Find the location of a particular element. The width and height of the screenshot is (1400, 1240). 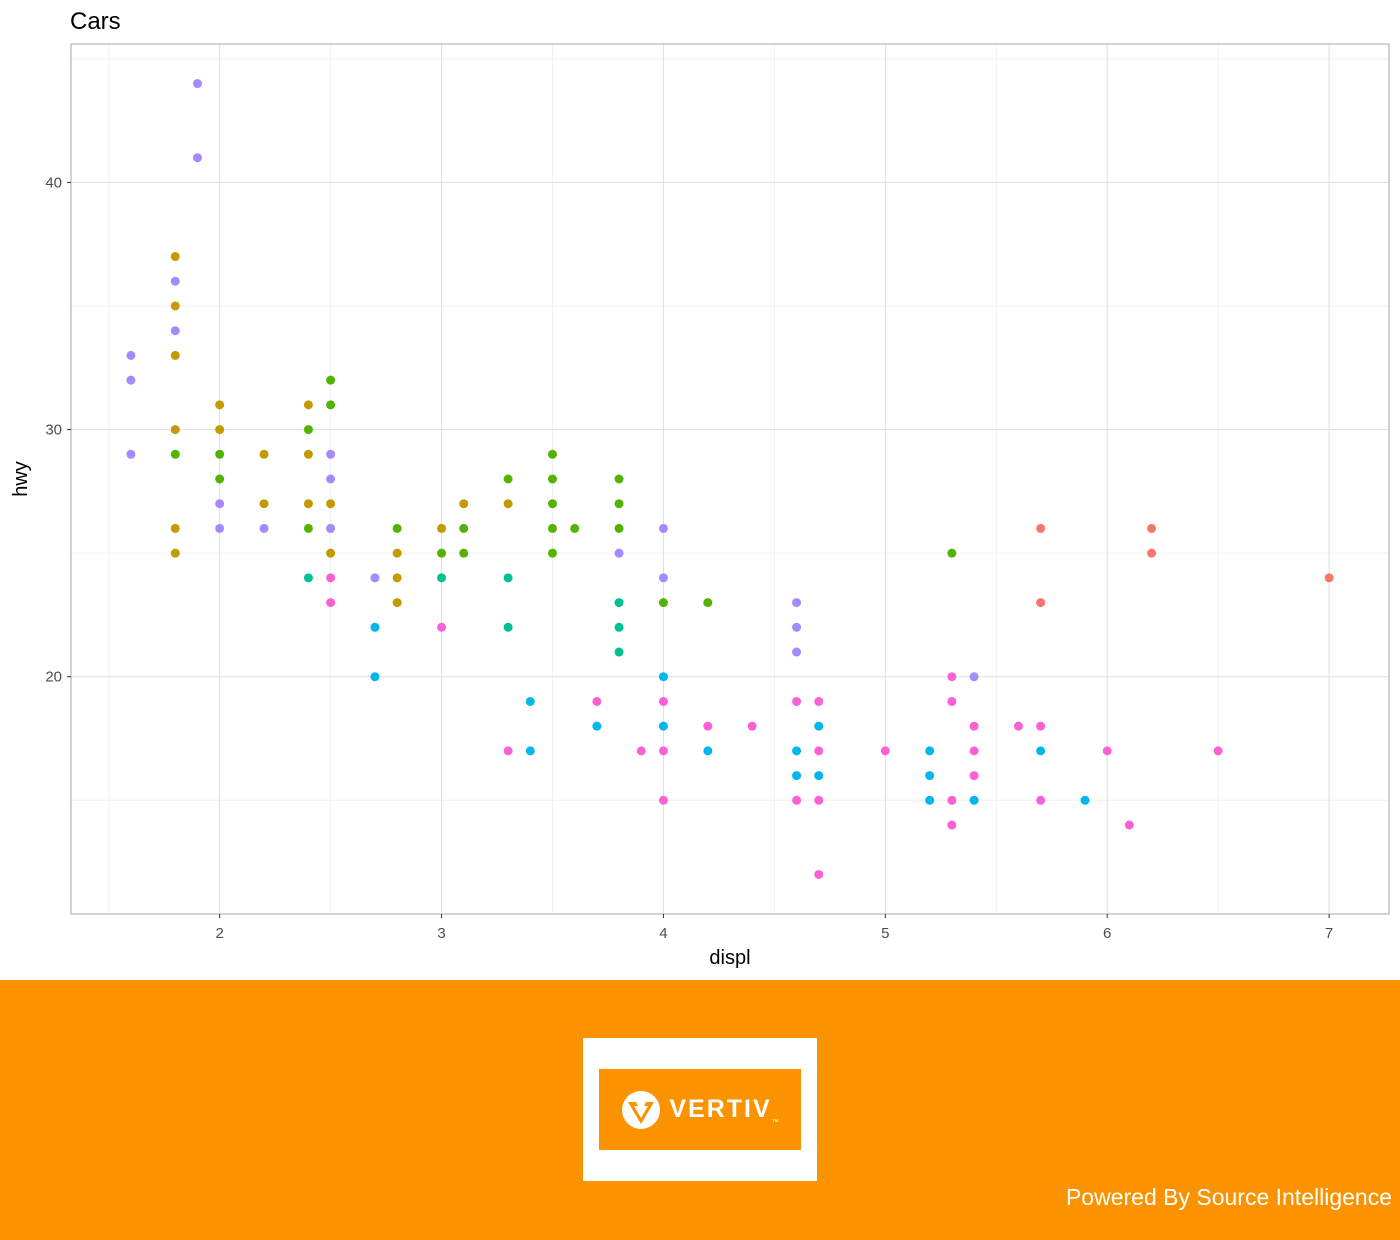

y-tick-label: 20 is located at coordinates (53, 677).